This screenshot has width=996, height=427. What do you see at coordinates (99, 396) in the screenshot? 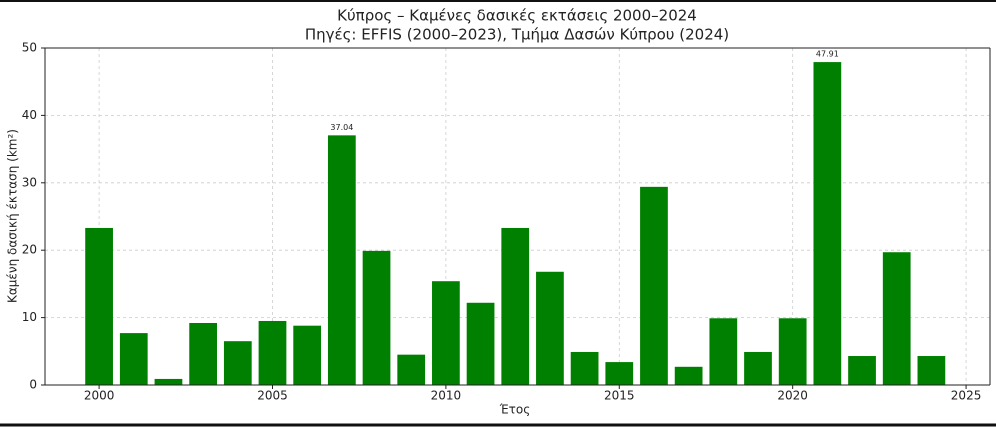
I see `x-tick-label: 2000` at bounding box center [99, 396].